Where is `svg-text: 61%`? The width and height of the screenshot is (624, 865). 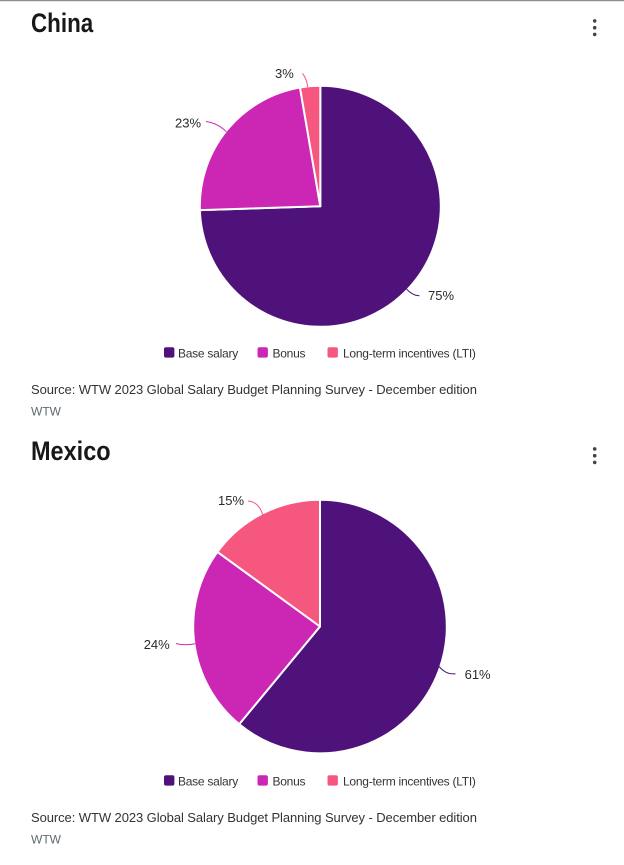 svg-text: 61% is located at coordinates (478, 674).